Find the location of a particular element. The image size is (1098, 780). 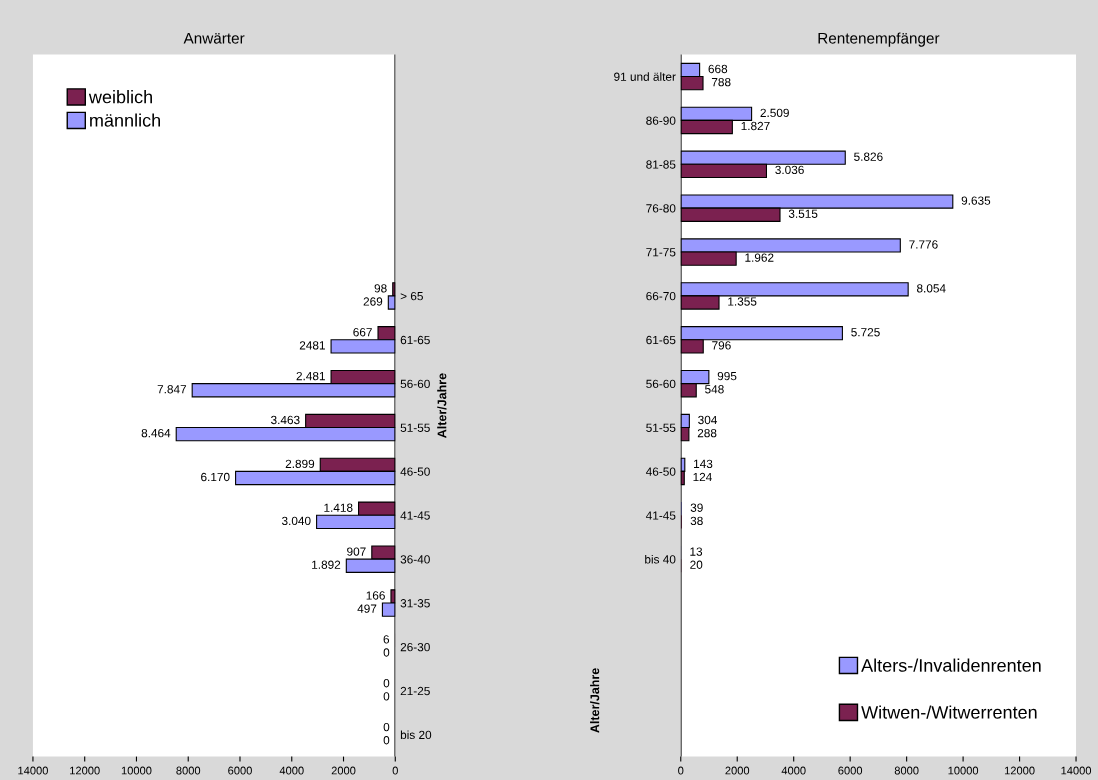

legend-label: Alters-/Invalidenrenten is located at coordinates (951, 665).